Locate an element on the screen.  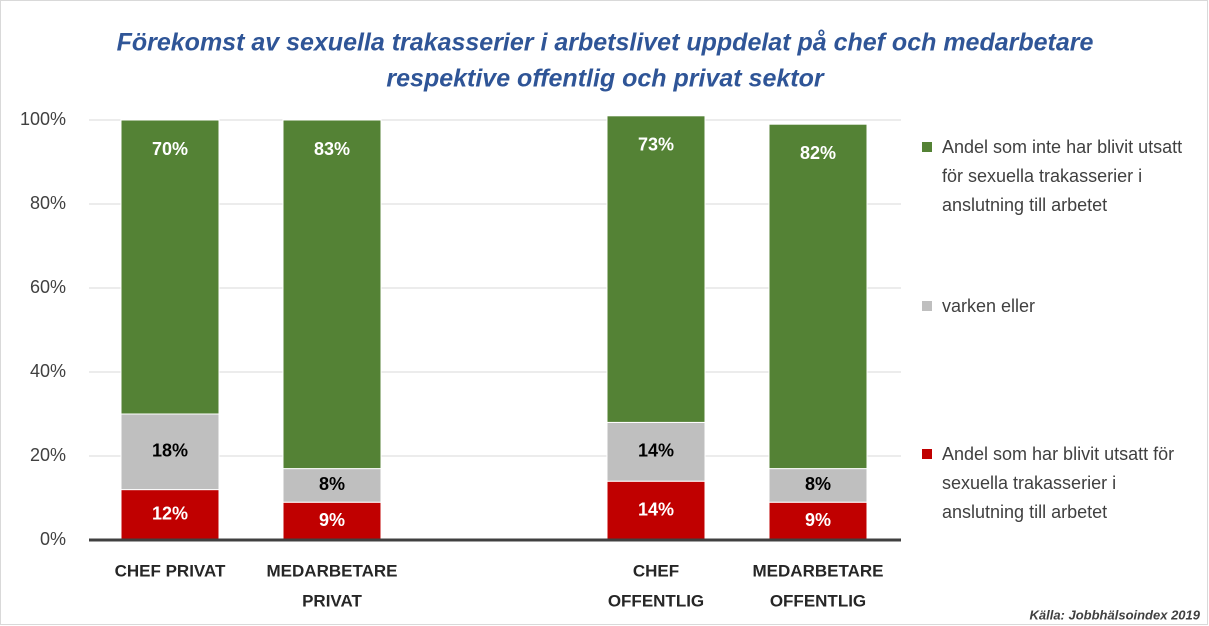
data-label: 73% is located at coordinates (656, 145).